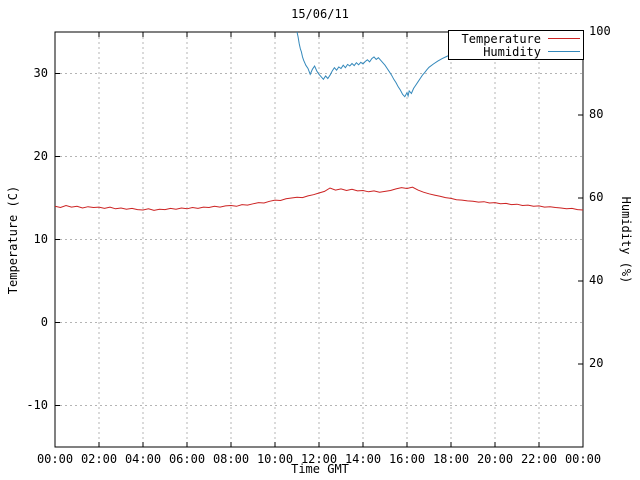  Describe the element at coordinates (231, 459) in the screenshot. I see `x-tick-label: 08:00` at that location.